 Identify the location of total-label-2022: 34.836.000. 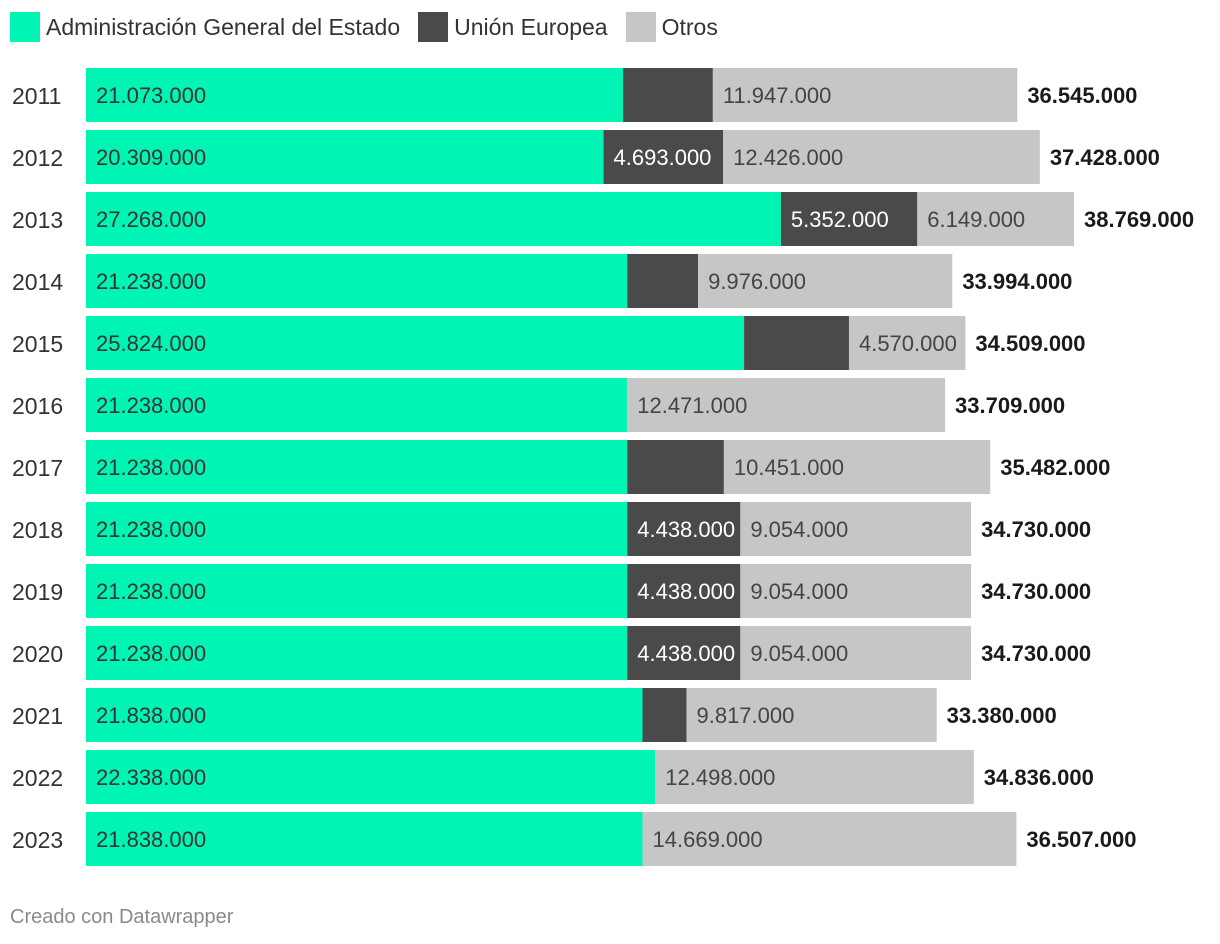
(1039, 777).